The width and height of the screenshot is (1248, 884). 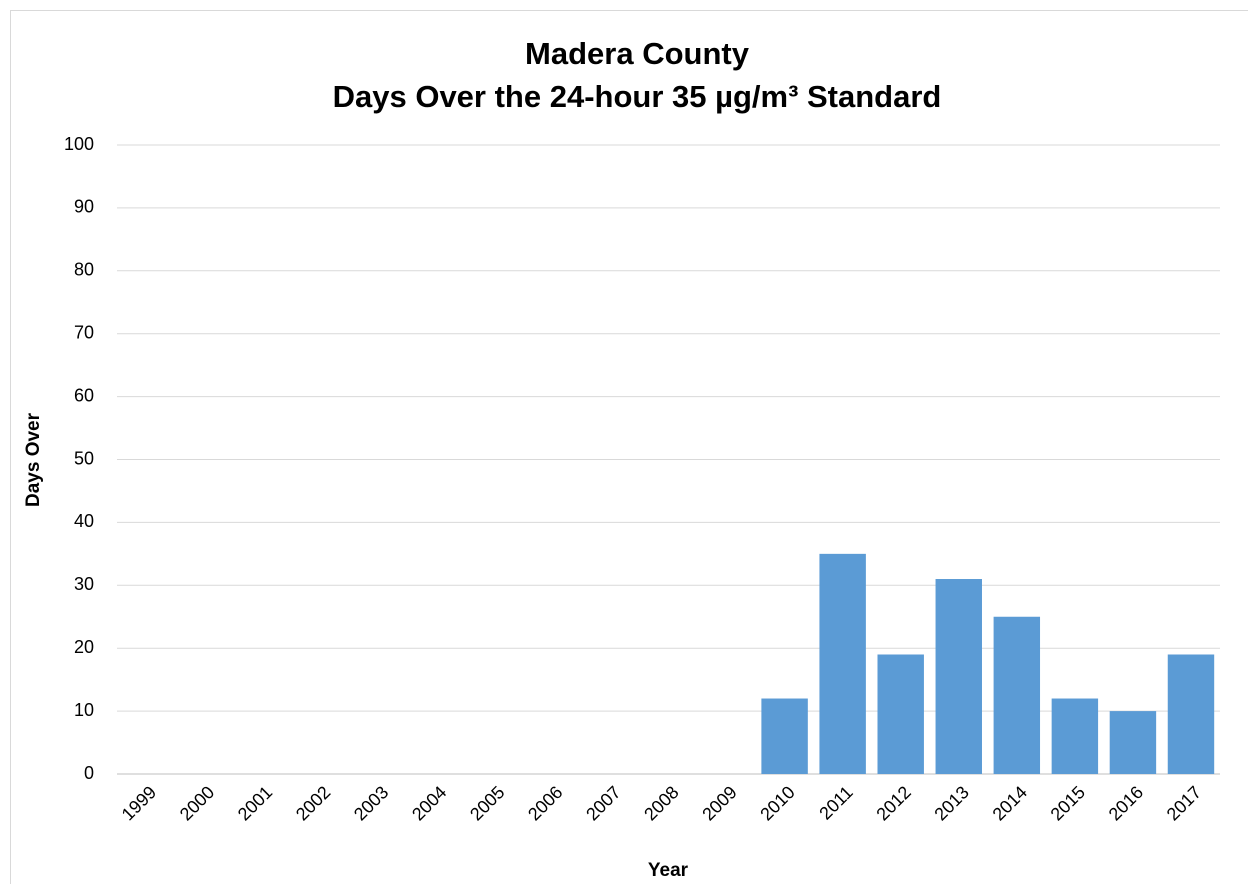 What do you see at coordinates (84, 647) in the screenshot?
I see `y-tick-label: 20` at bounding box center [84, 647].